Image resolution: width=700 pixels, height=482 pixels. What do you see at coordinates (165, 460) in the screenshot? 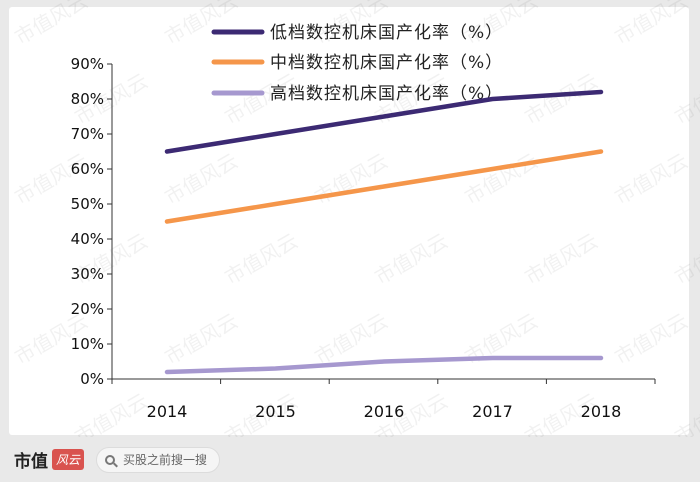
I see `search-placeholder: 买股之前搜一搜` at bounding box center [165, 460].